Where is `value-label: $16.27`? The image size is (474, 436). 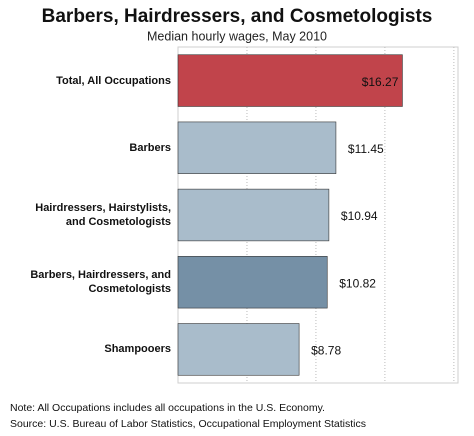 value-label: $16.27 is located at coordinates (380, 82).